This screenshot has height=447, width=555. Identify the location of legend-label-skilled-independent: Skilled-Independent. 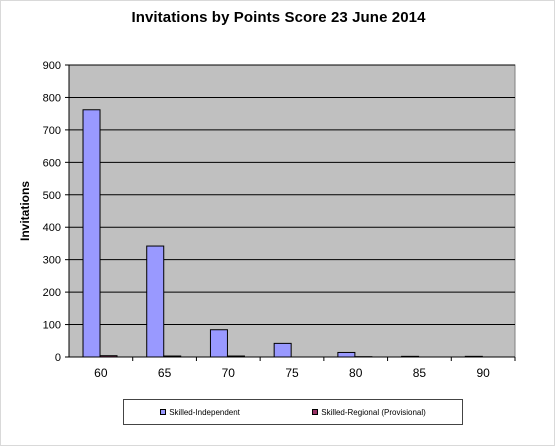
(204, 412).